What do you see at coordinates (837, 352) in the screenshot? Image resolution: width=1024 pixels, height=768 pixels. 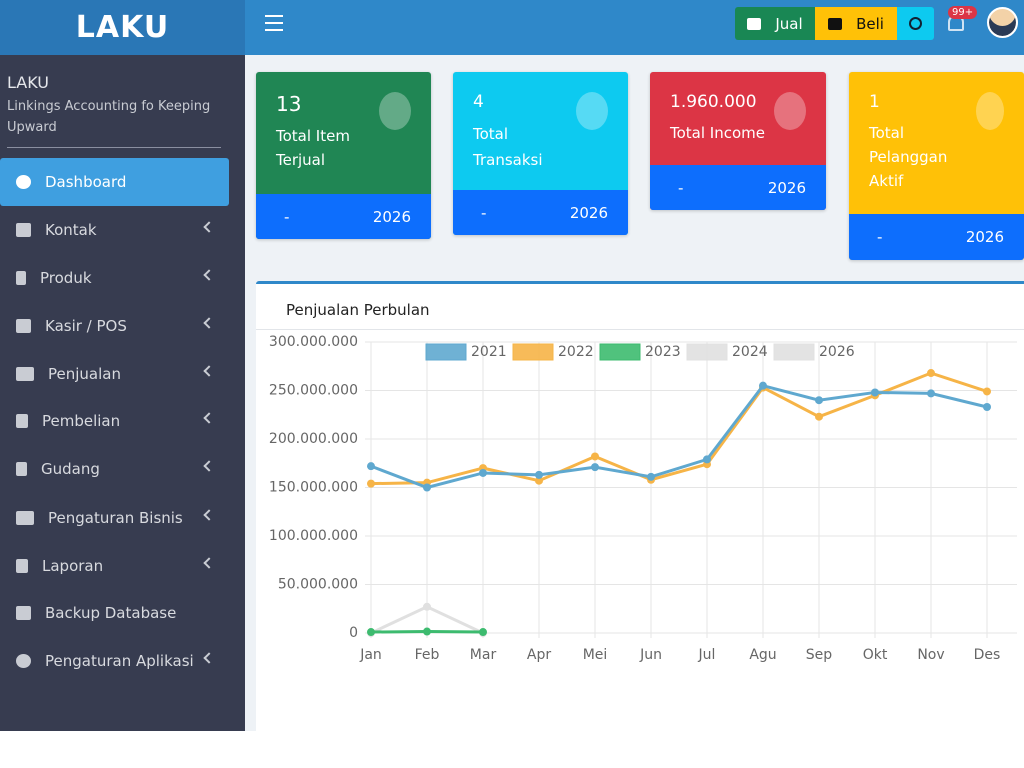 I see `legend-label: 2026` at bounding box center [837, 352].